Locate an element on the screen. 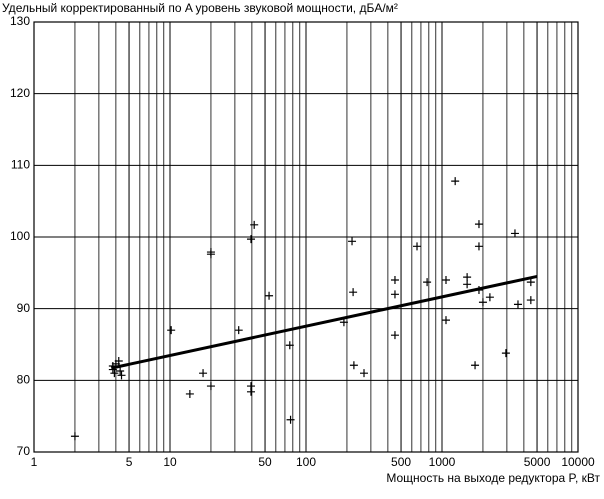 The width and height of the screenshot is (604, 499). y-tick-label: 130 is located at coordinates (20, 21).